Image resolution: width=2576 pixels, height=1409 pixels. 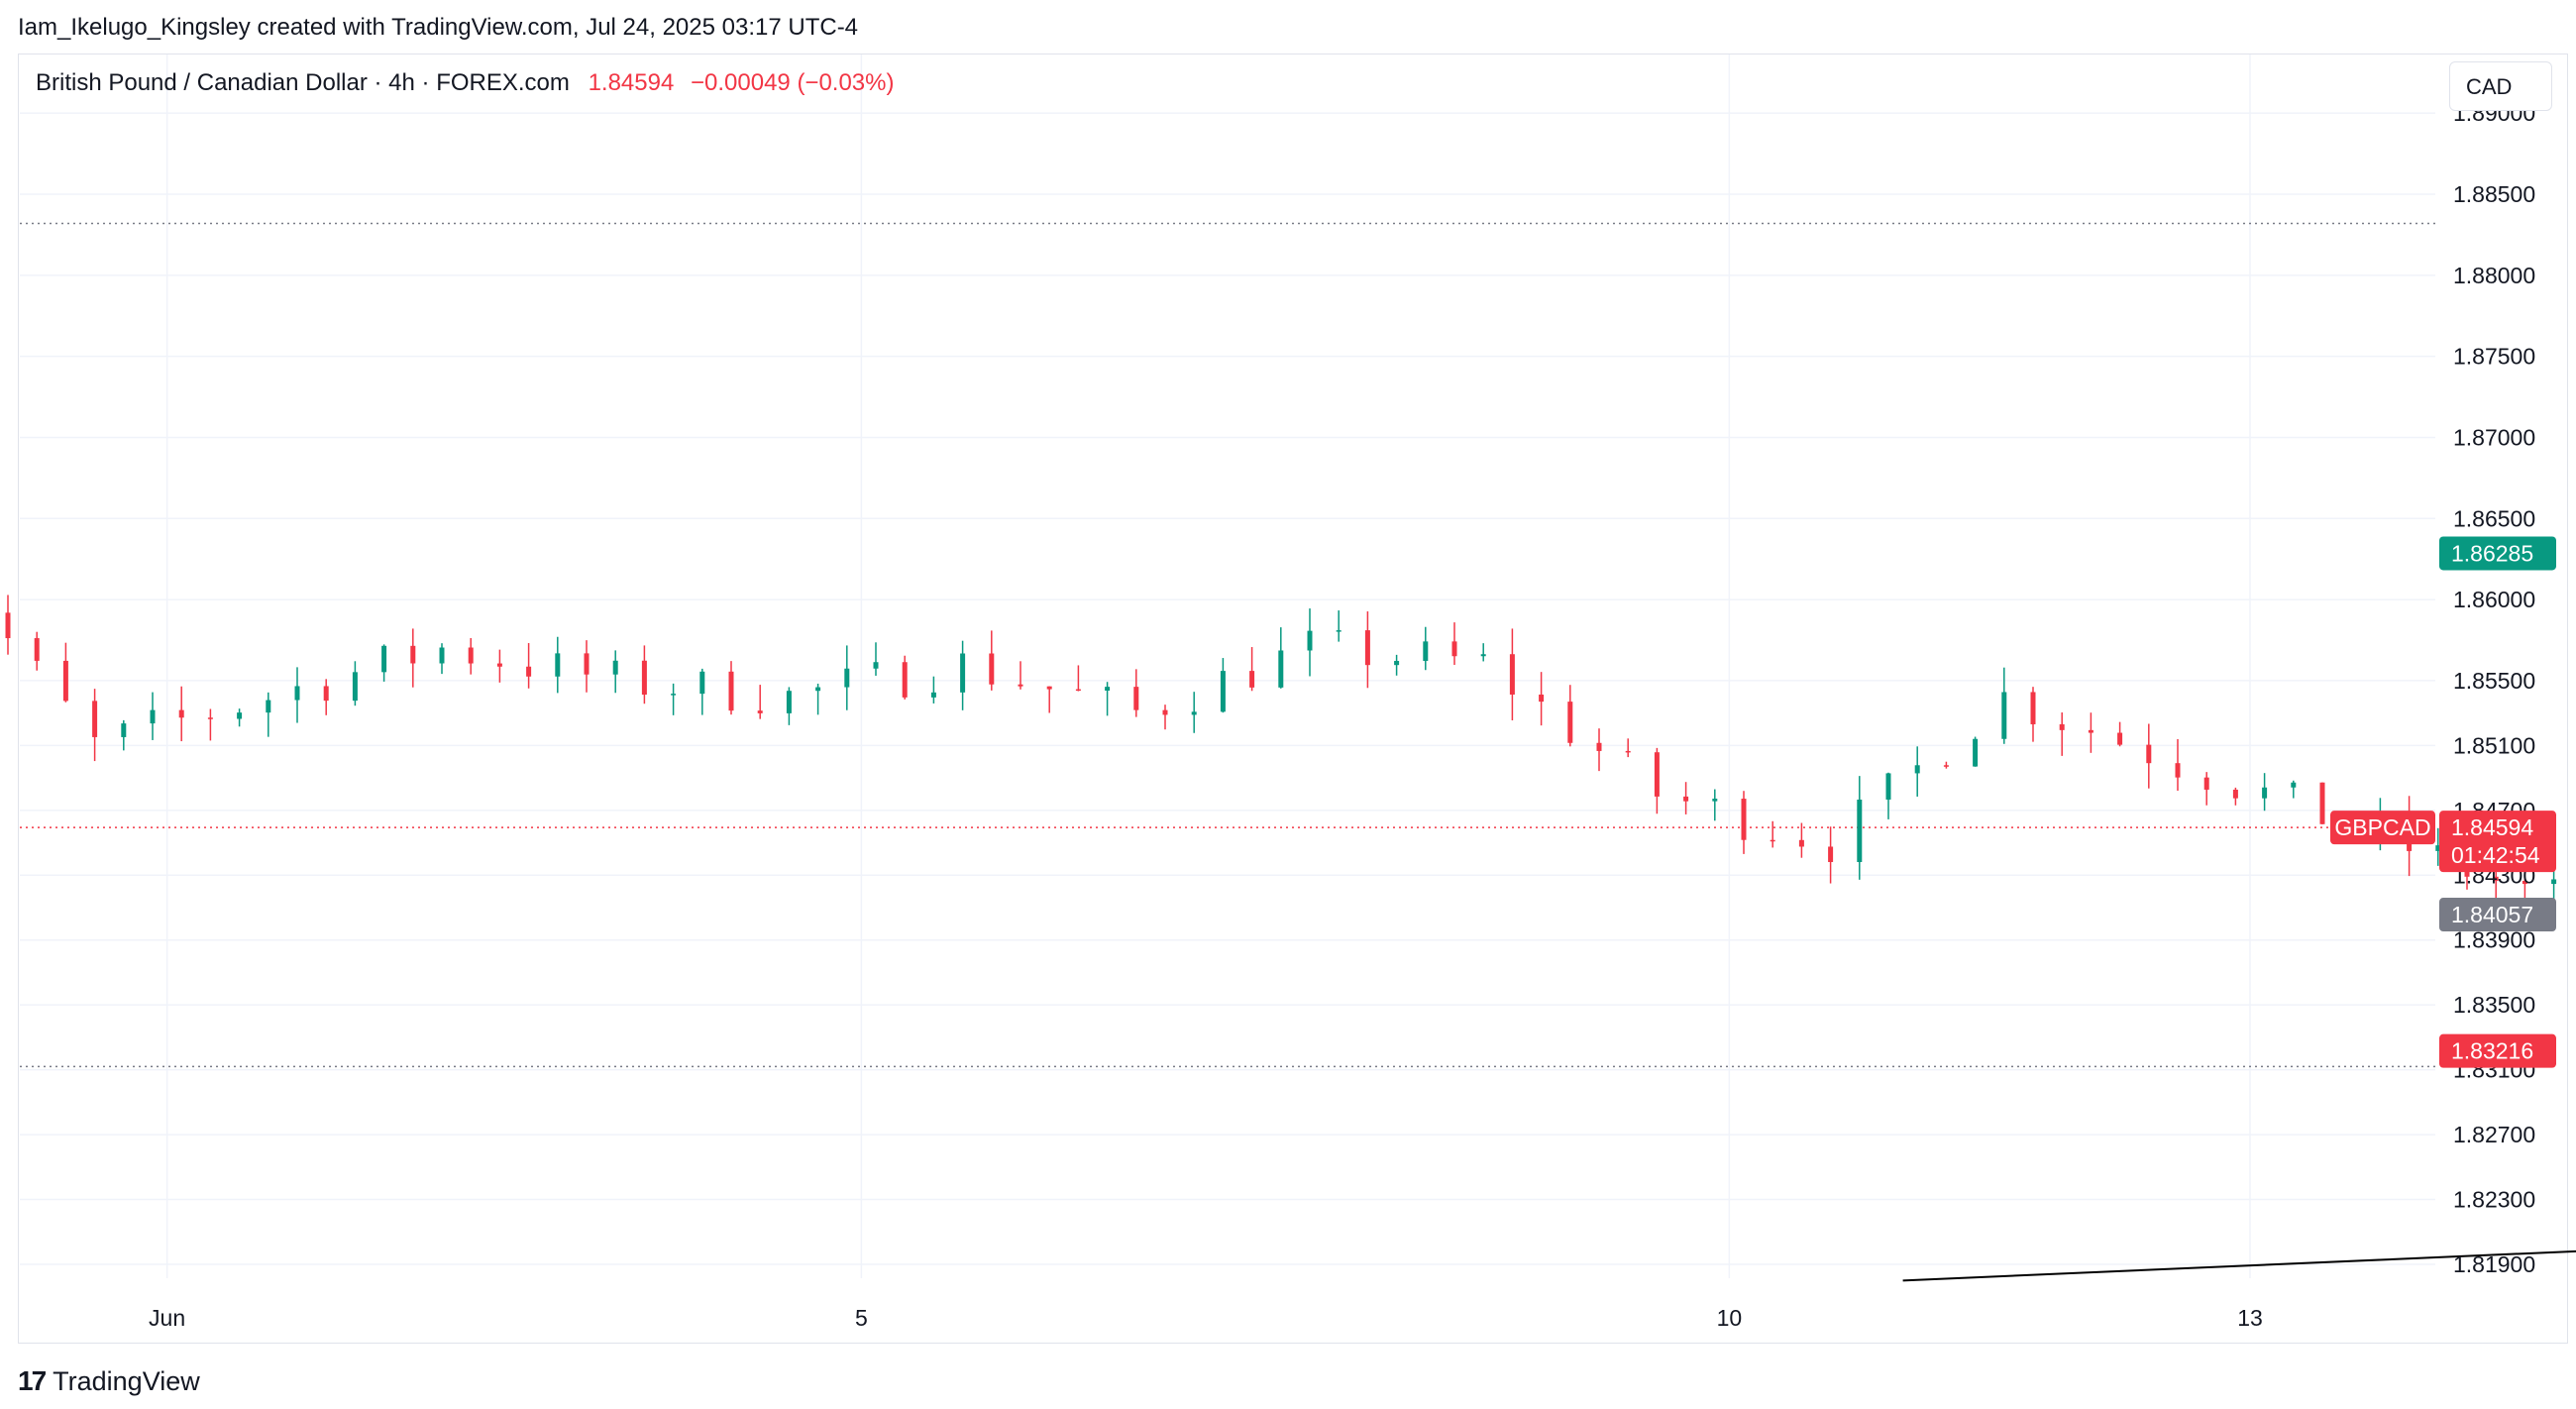 I want to click on entry-label: 1.84057, so click(x=2497, y=915).